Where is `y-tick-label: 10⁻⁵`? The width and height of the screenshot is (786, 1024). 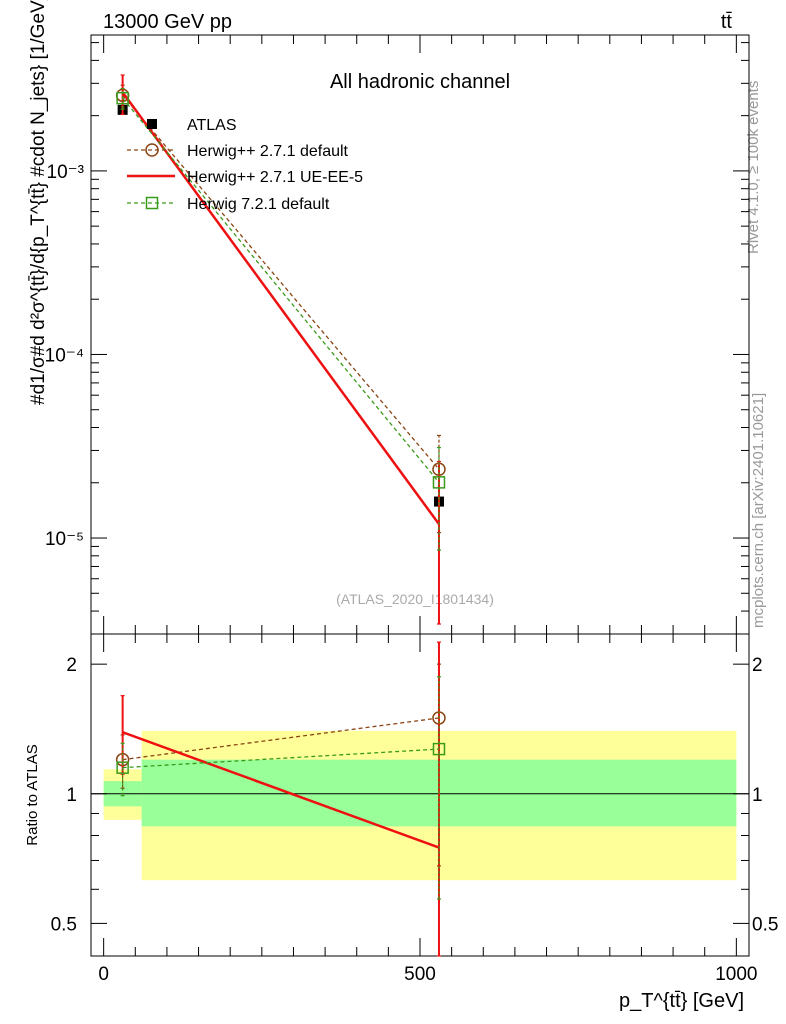
y-tick-label: 10⁻⁵ is located at coordinates (64, 539).